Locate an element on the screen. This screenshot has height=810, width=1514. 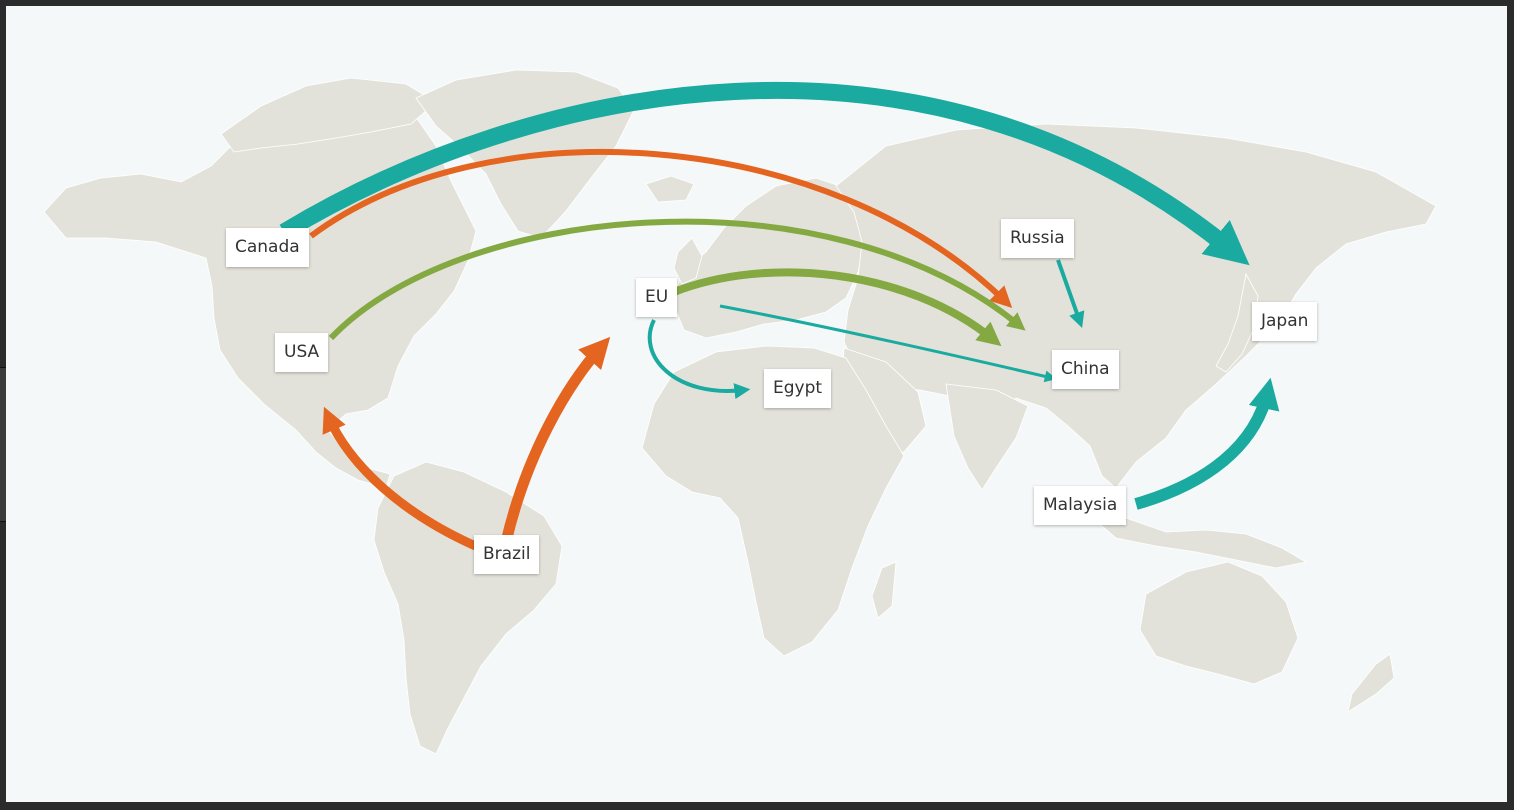
southeast-asia-islands is located at coordinates (1196, 540).